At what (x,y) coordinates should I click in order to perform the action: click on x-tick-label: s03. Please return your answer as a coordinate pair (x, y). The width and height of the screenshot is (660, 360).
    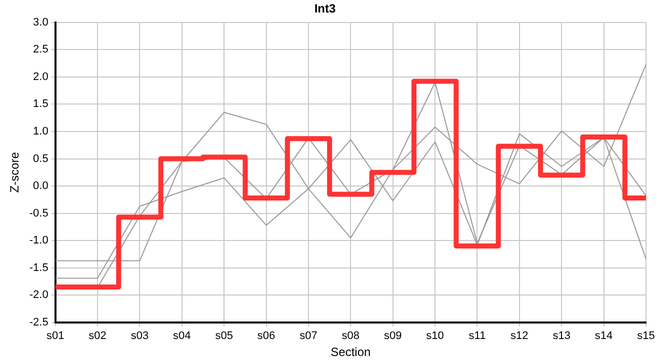
    Looking at the image, I should click on (139, 336).